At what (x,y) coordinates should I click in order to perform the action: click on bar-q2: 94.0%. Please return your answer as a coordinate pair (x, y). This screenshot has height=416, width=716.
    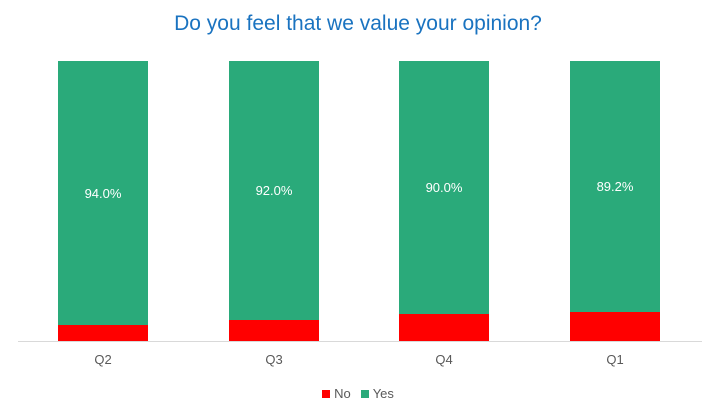
    Looking at the image, I should click on (103, 201).